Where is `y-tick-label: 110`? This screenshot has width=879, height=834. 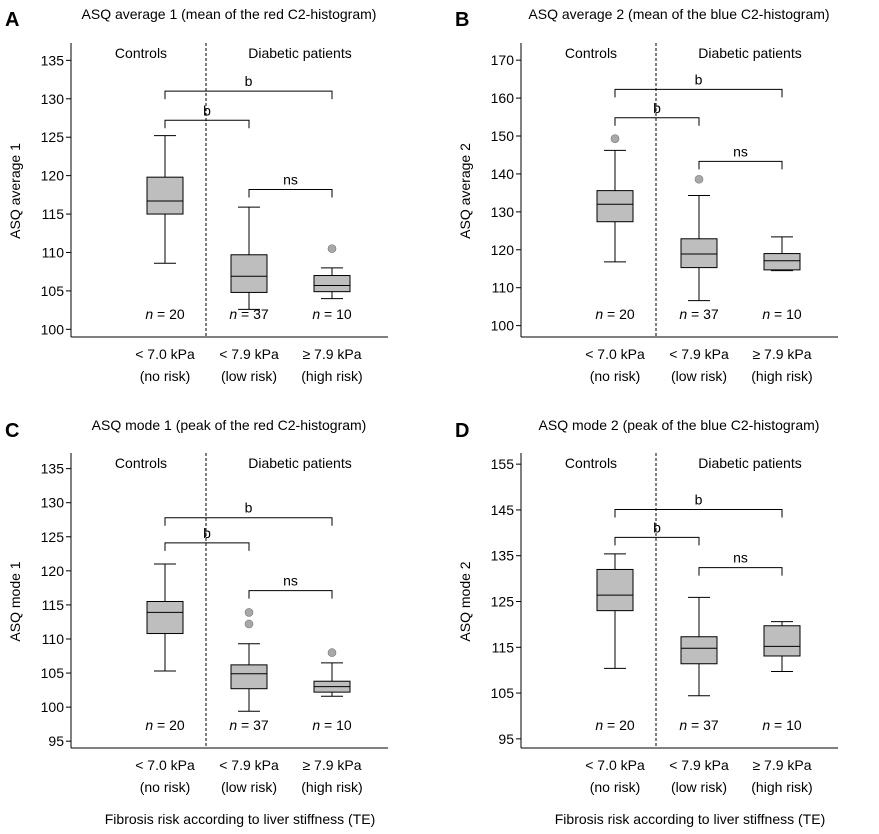 y-tick-label: 110 is located at coordinates (503, 288).